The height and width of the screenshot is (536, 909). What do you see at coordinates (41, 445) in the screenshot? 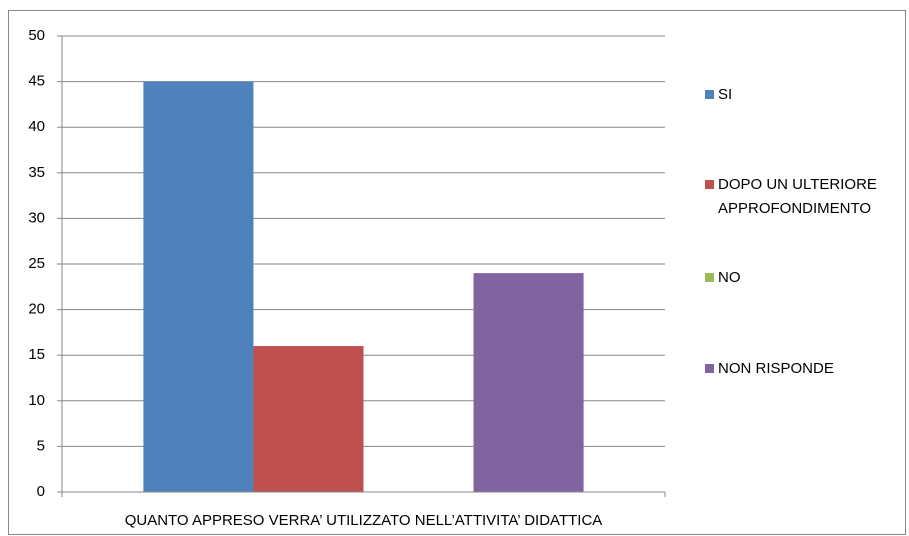
I see `y-tick-label: 5` at bounding box center [41, 445].